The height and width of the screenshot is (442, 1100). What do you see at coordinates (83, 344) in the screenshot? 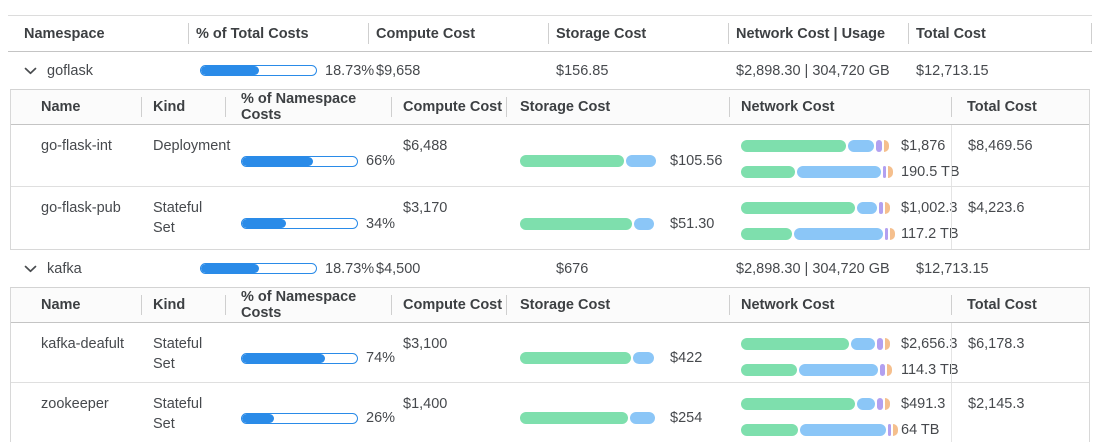
I see `workload-name: kafka-deafult` at bounding box center [83, 344].